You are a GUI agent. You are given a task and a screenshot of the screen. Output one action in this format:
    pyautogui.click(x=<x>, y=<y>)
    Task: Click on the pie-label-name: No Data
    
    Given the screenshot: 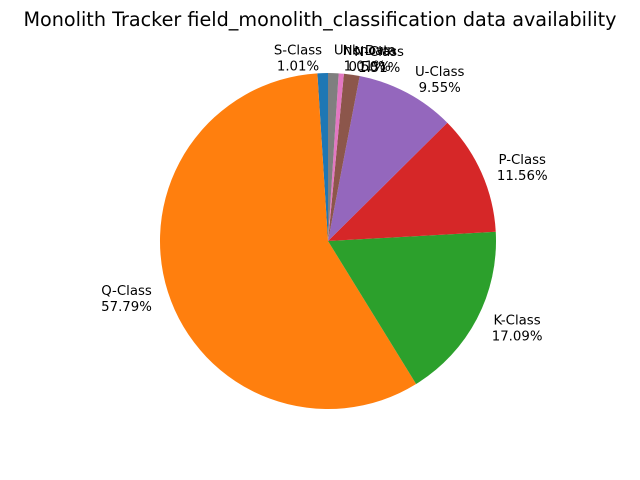 What is the action you would take?
    pyautogui.click(x=370, y=51)
    